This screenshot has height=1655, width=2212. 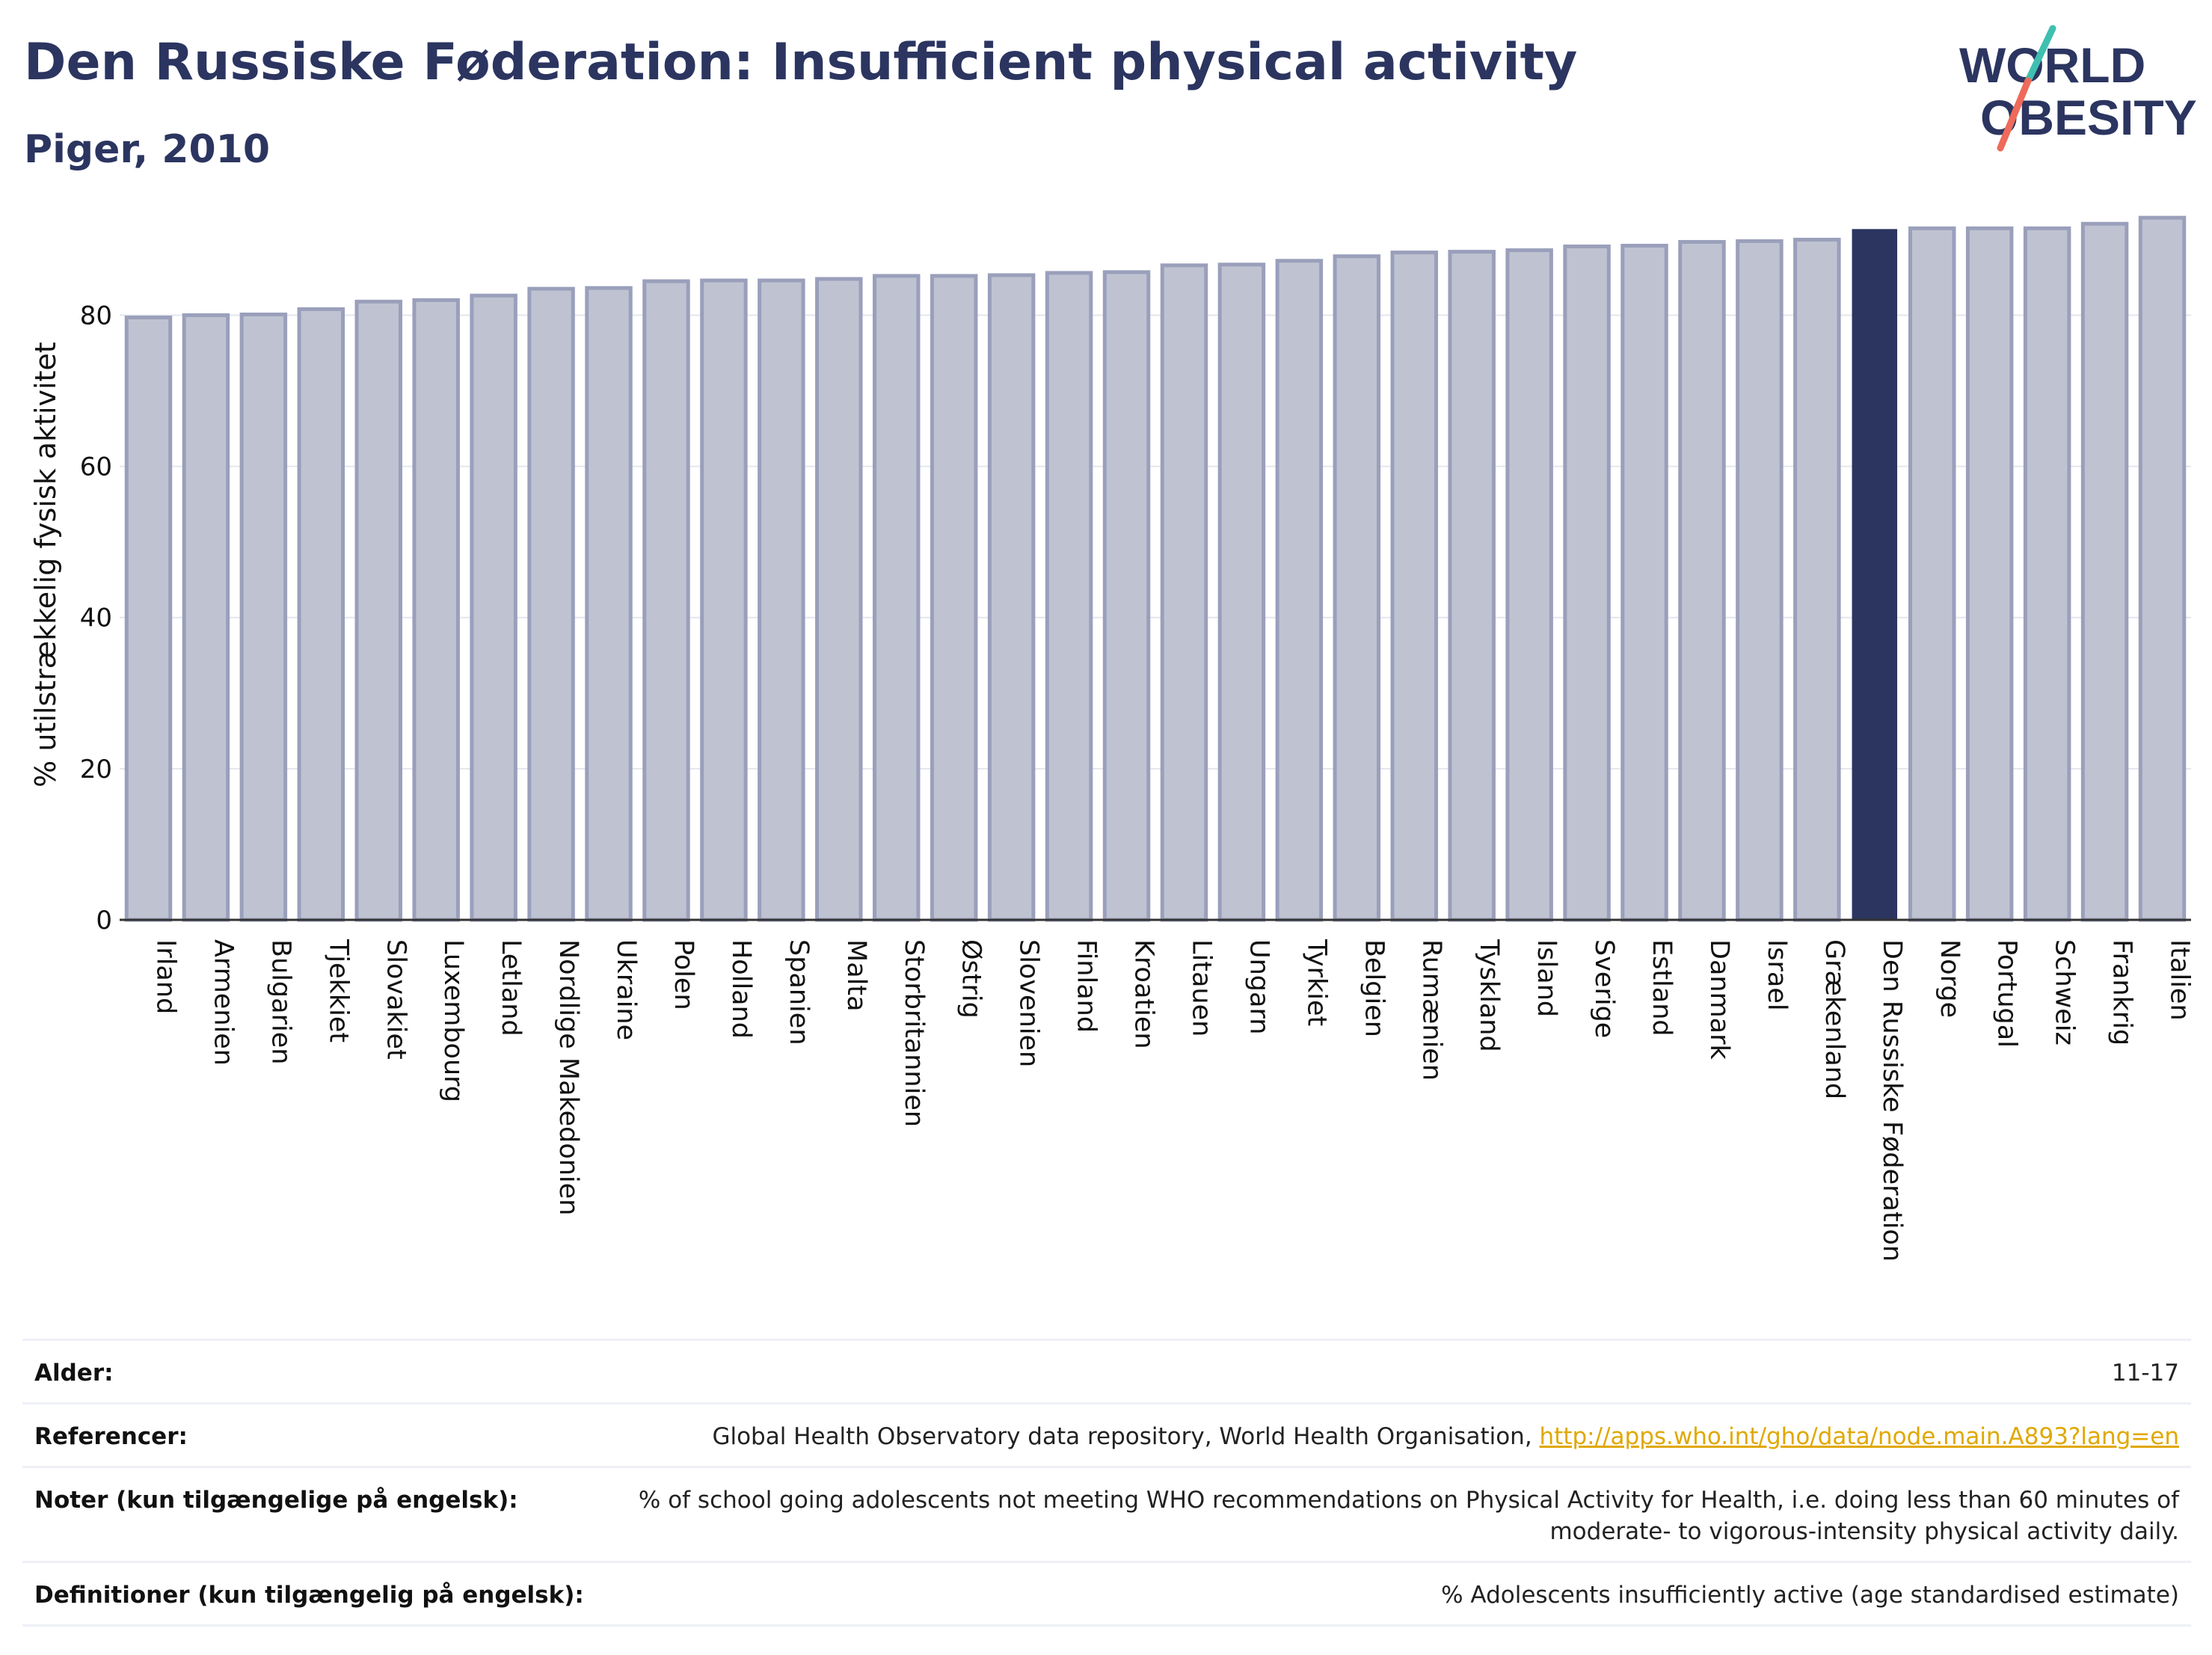 I want to click on x-tick-label: Finland, so click(x=1087, y=986).